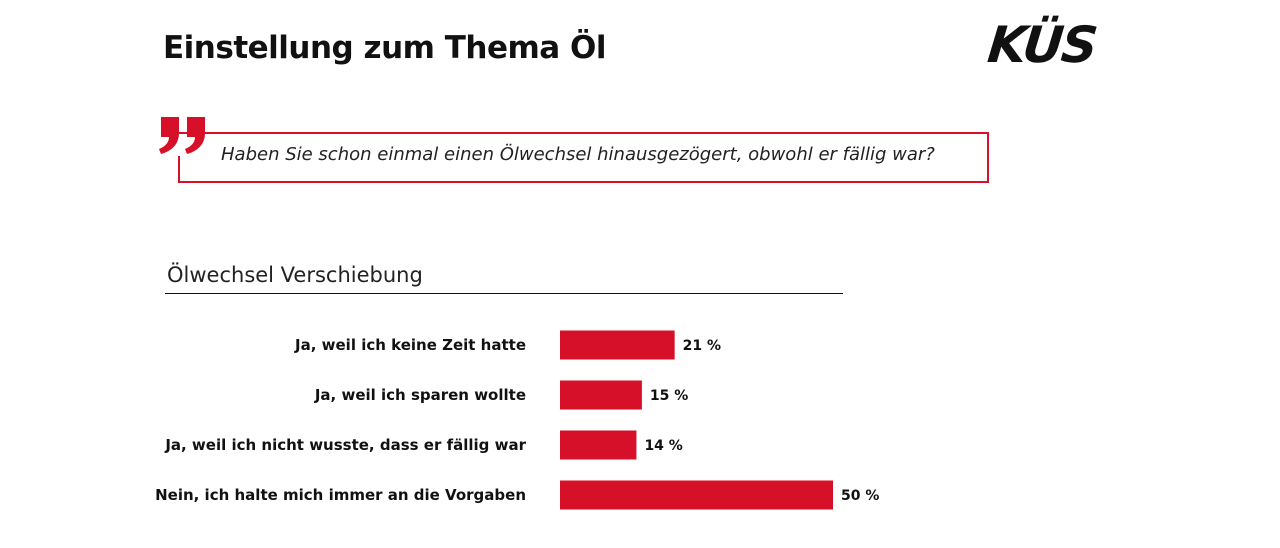 This screenshot has height=548, width=1280. I want to click on value-label: 21 %, so click(702, 346).